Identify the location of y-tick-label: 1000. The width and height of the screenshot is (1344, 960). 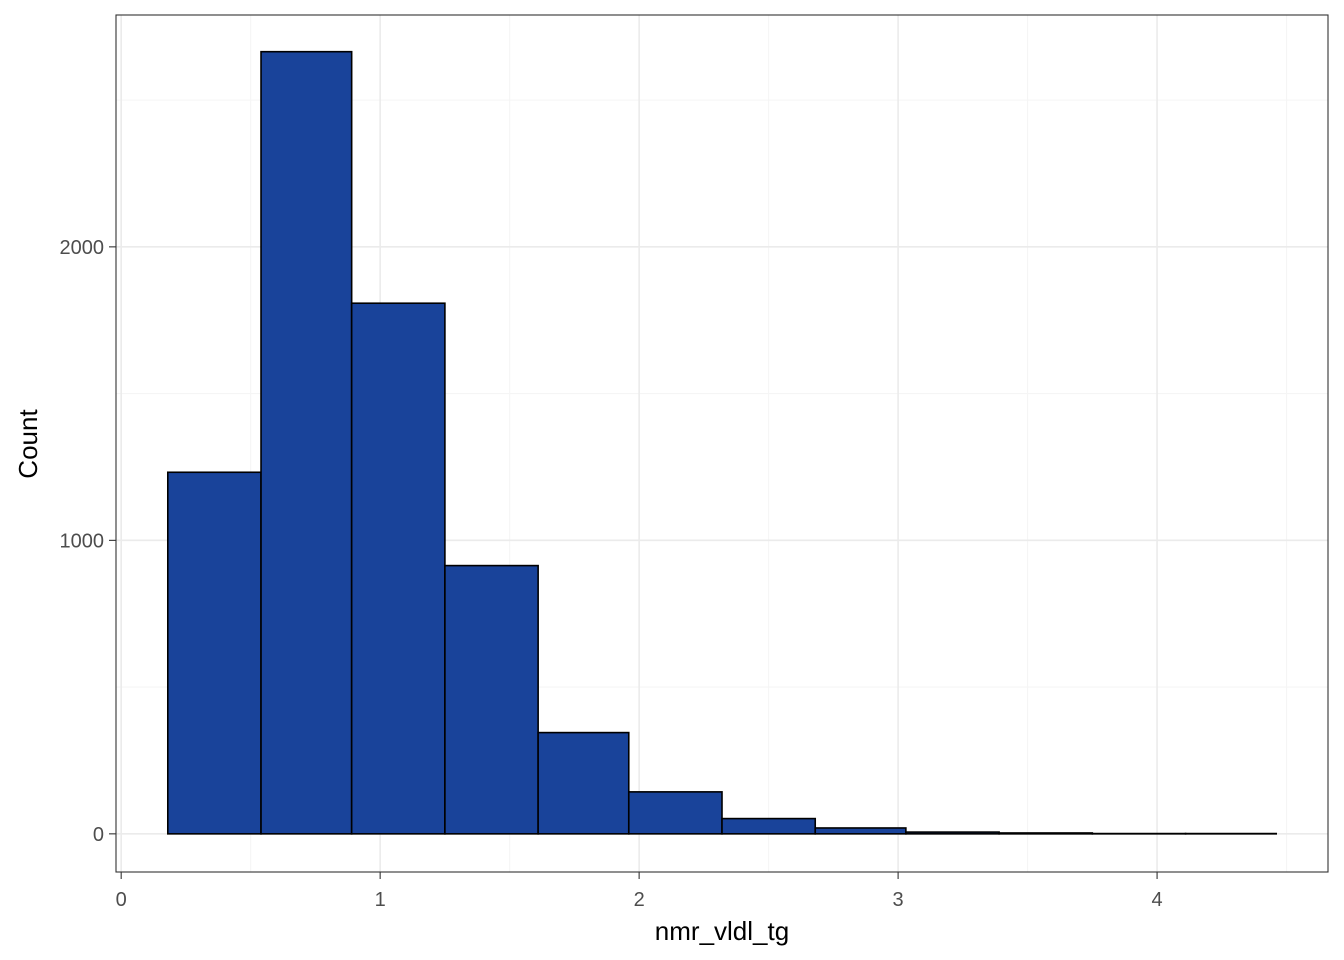
(82, 541).